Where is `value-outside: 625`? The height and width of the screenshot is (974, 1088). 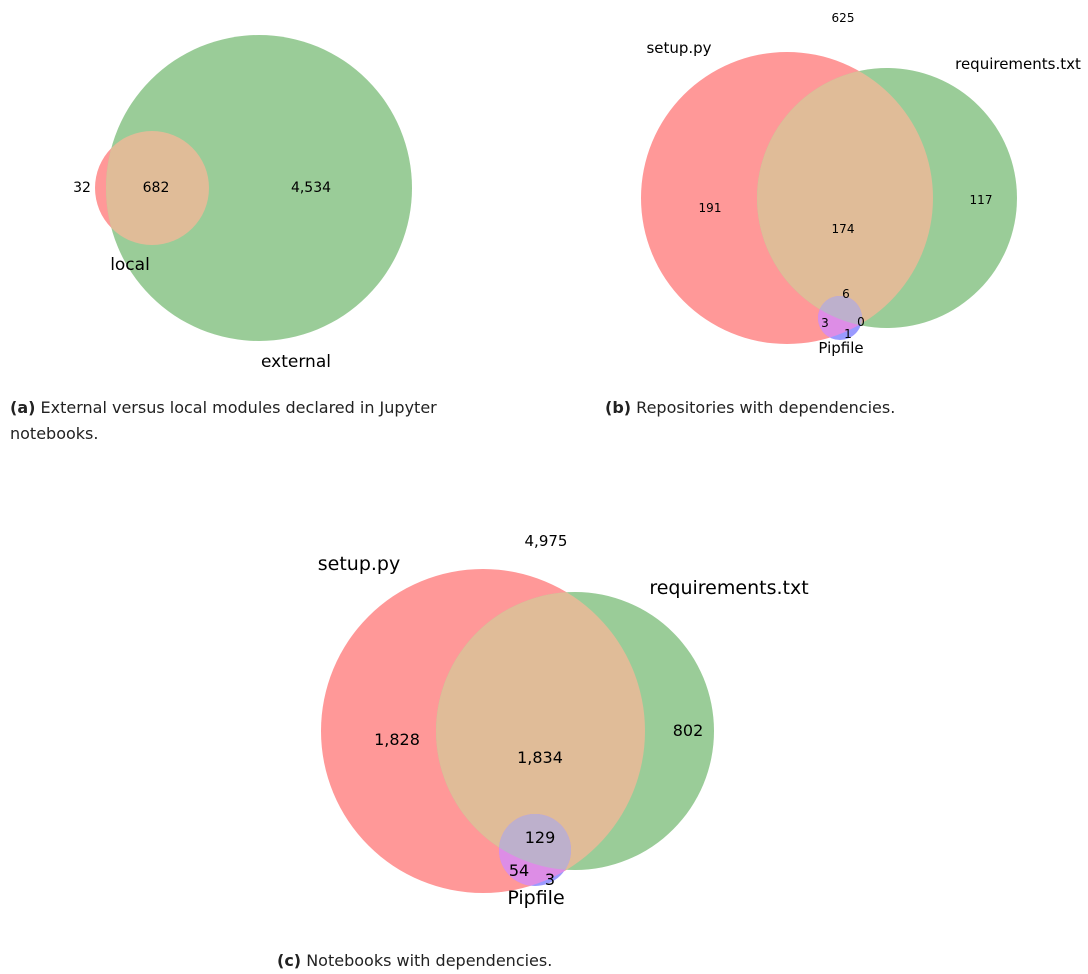
value-outside: 625 is located at coordinates (843, 18).